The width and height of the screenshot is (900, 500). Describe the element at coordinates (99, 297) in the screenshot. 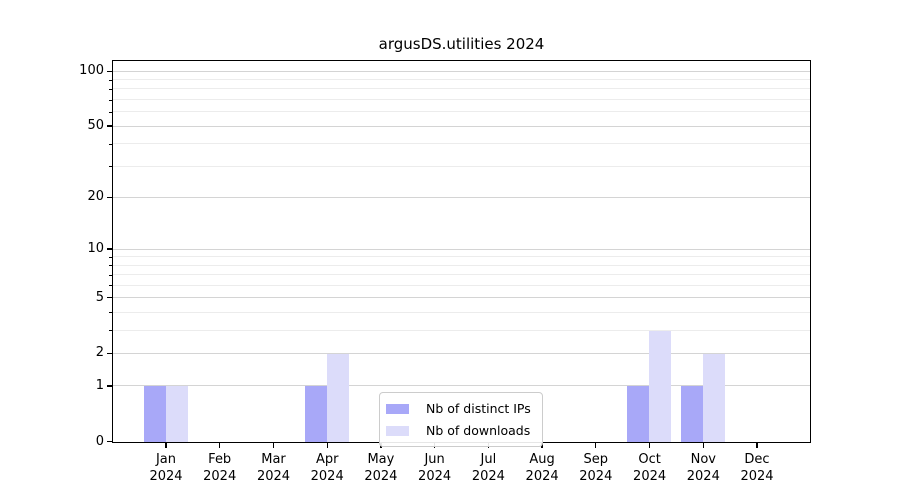

I see `y-tick-label-5: 5` at that location.